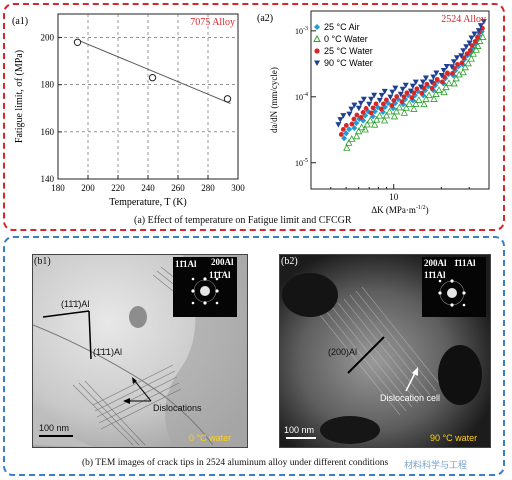 The height and width of the screenshot is (480, 512). I want to click on b1-annotations-lines, so click(97, 357).